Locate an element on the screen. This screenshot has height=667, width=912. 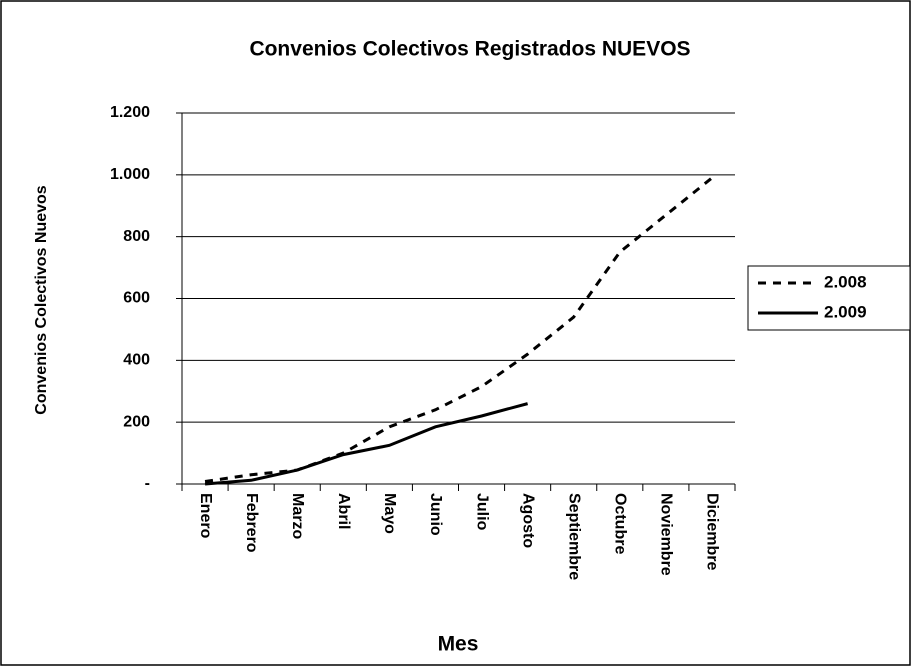
x-tick-label: Septiembre is located at coordinates (573, 536).